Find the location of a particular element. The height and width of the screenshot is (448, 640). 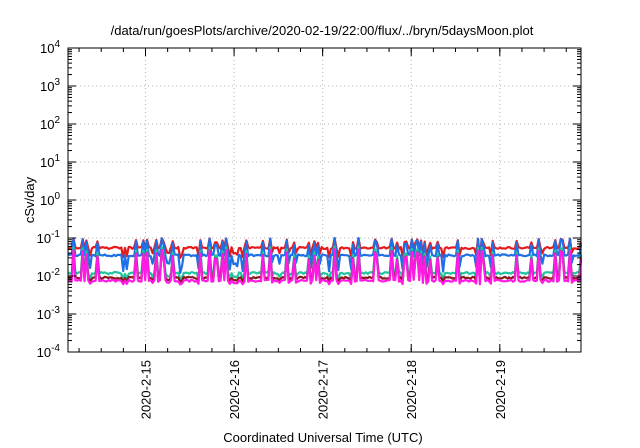

x-tick-label: 2020-2-17 is located at coordinates (323, 389).